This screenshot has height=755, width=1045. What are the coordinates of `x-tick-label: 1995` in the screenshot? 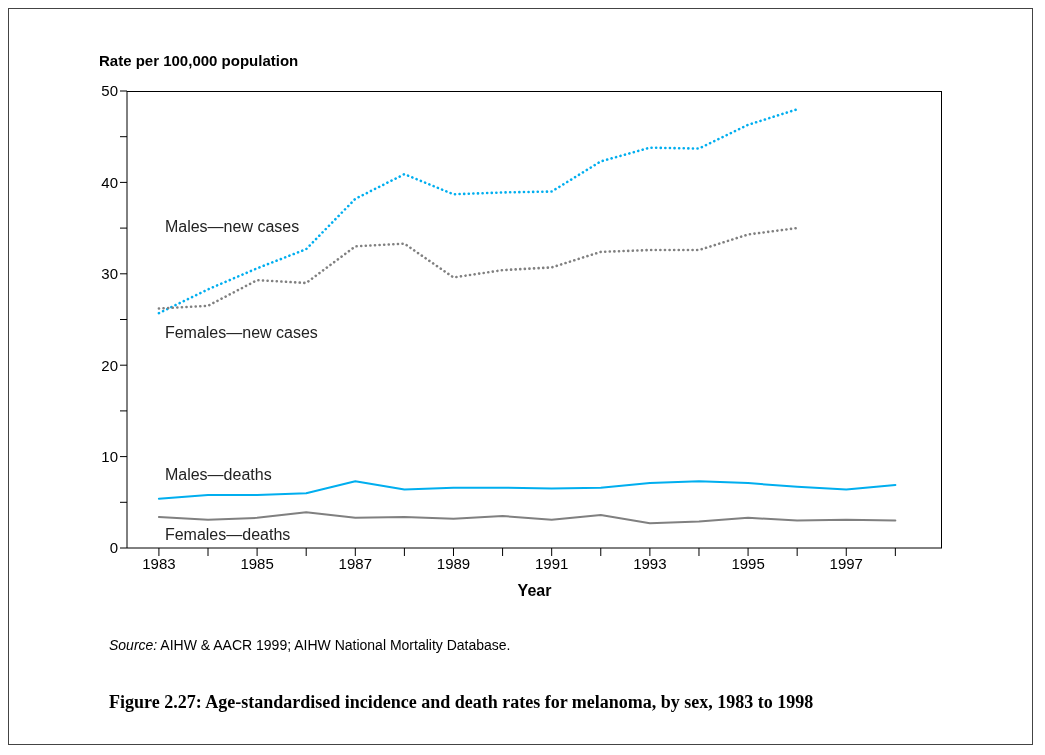 It's located at (748, 563).